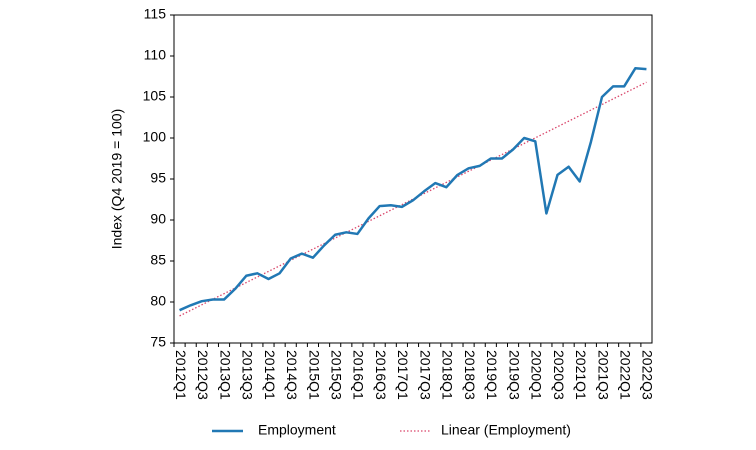  I want to click on x-tick-label: 2017Q1, so click(403, 375).